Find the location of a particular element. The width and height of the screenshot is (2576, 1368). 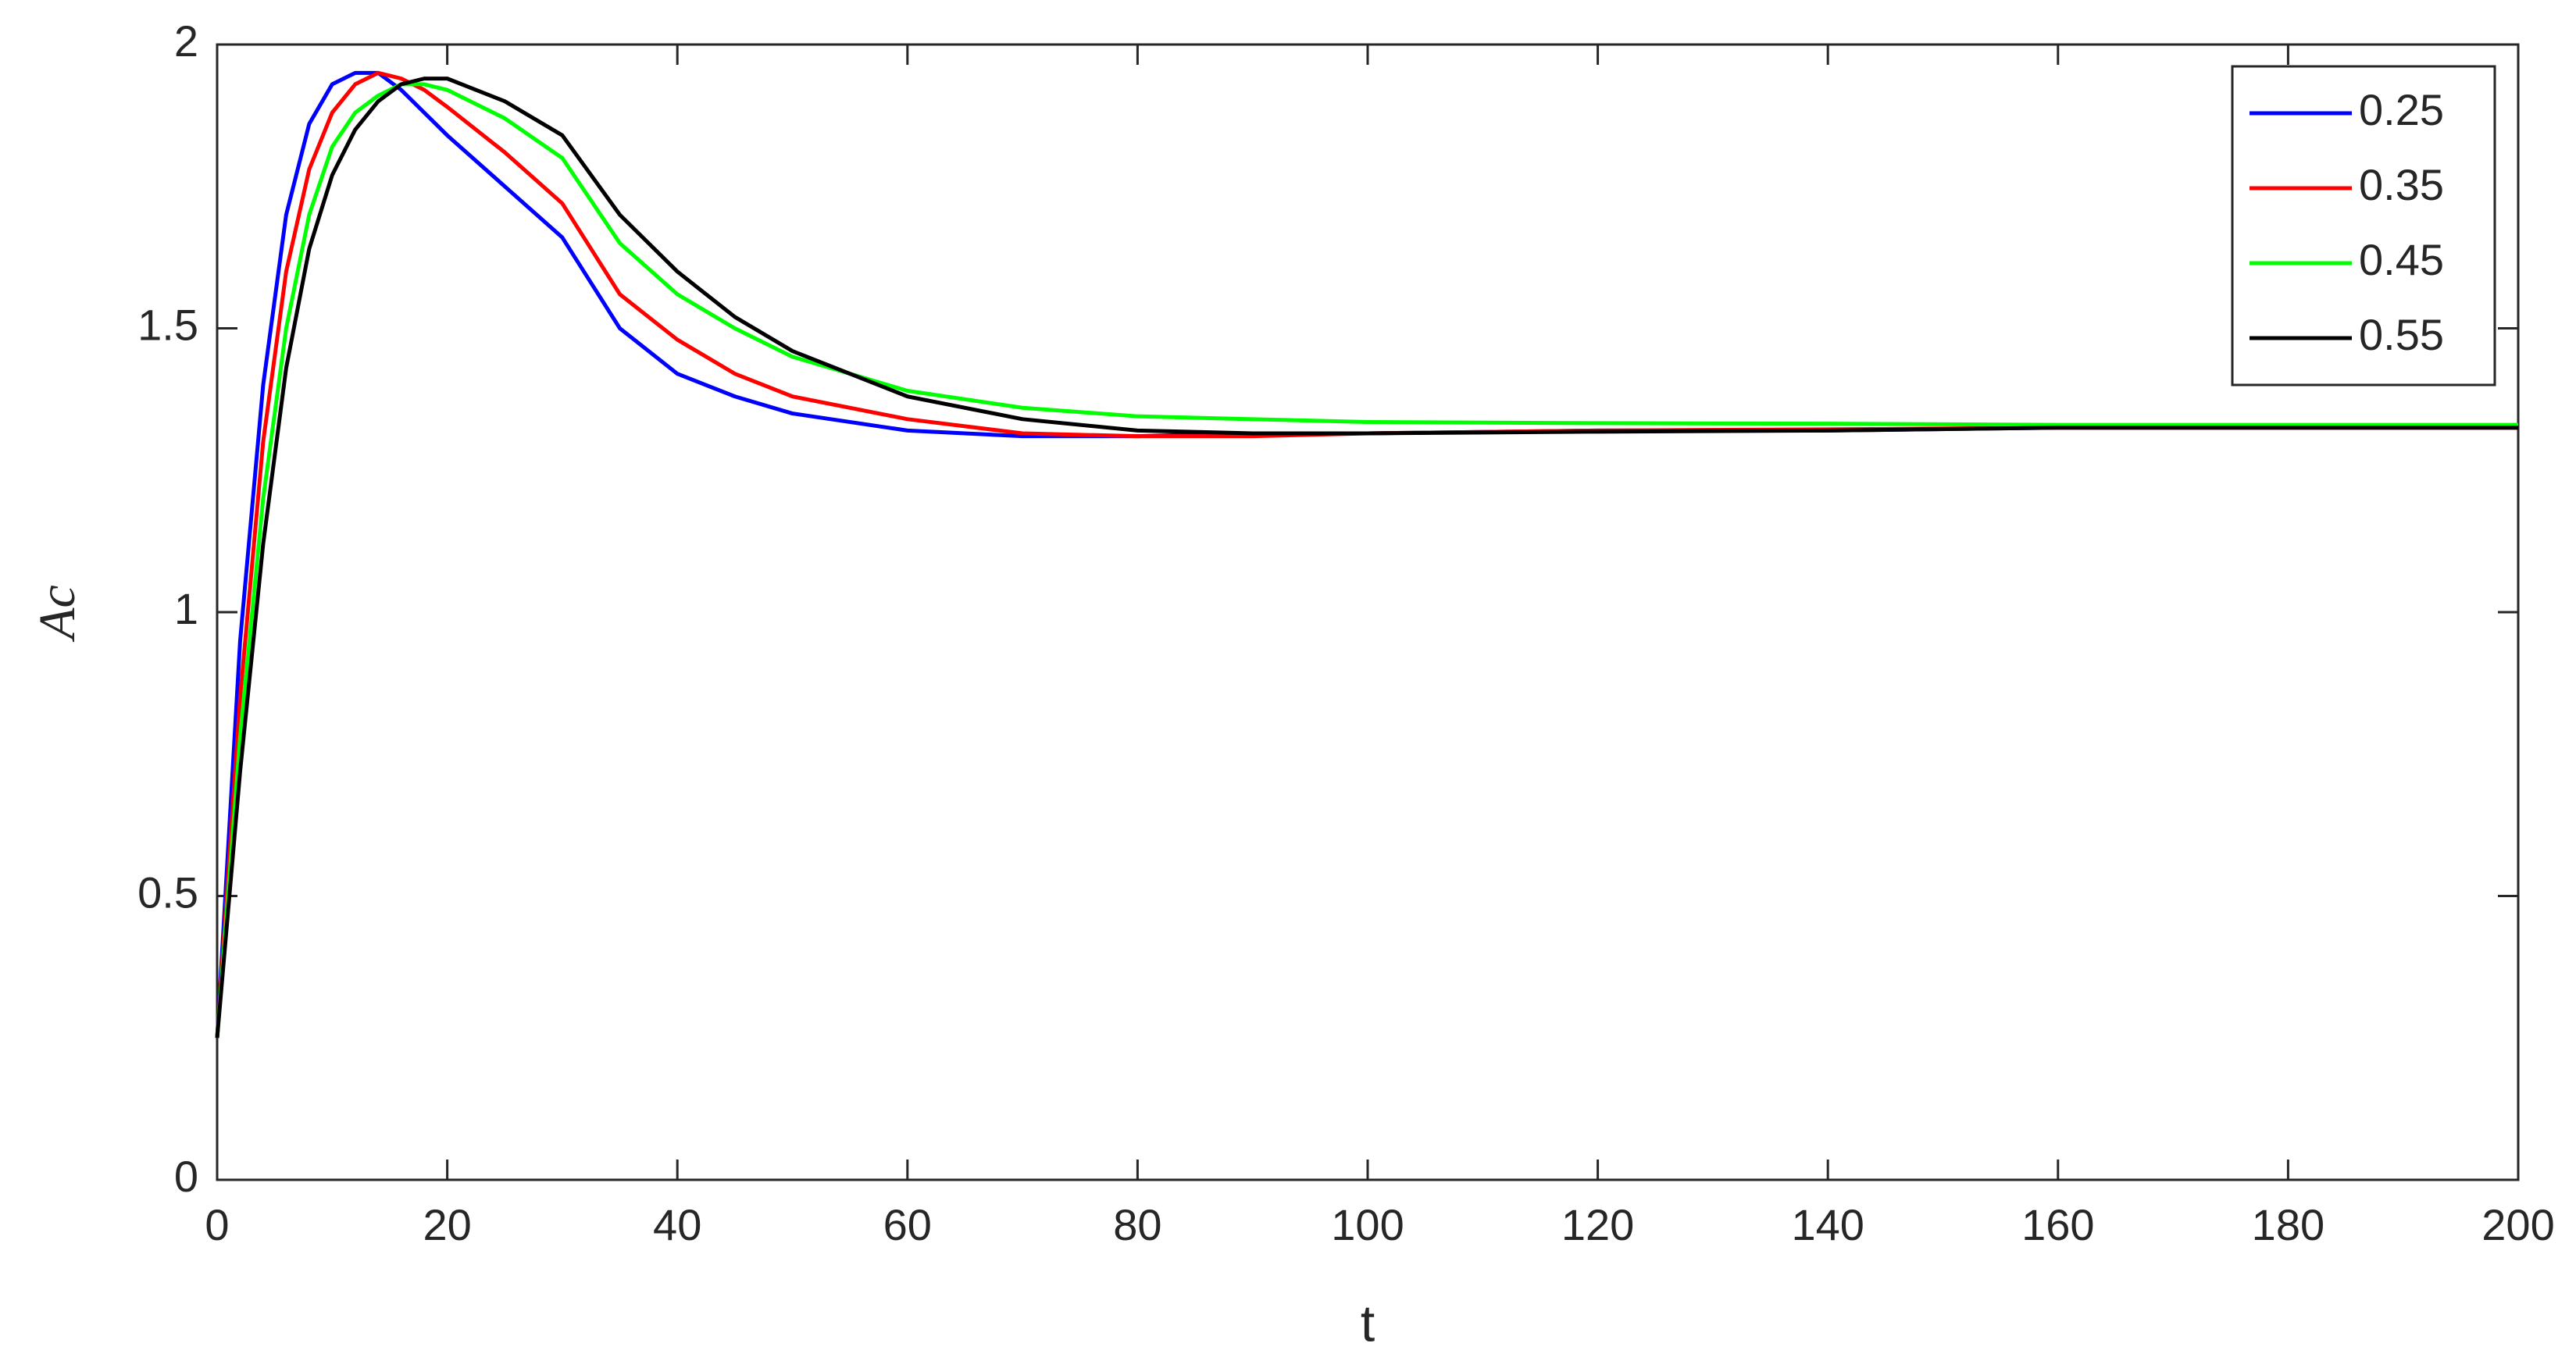

legend-label: 0.55 is located at coordinates (2401, 334).